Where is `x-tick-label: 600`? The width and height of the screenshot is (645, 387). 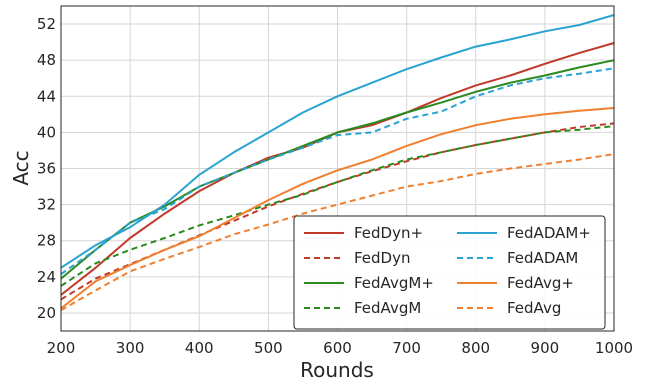 x-tick-label: 600 is located at coordinates (337, 348).